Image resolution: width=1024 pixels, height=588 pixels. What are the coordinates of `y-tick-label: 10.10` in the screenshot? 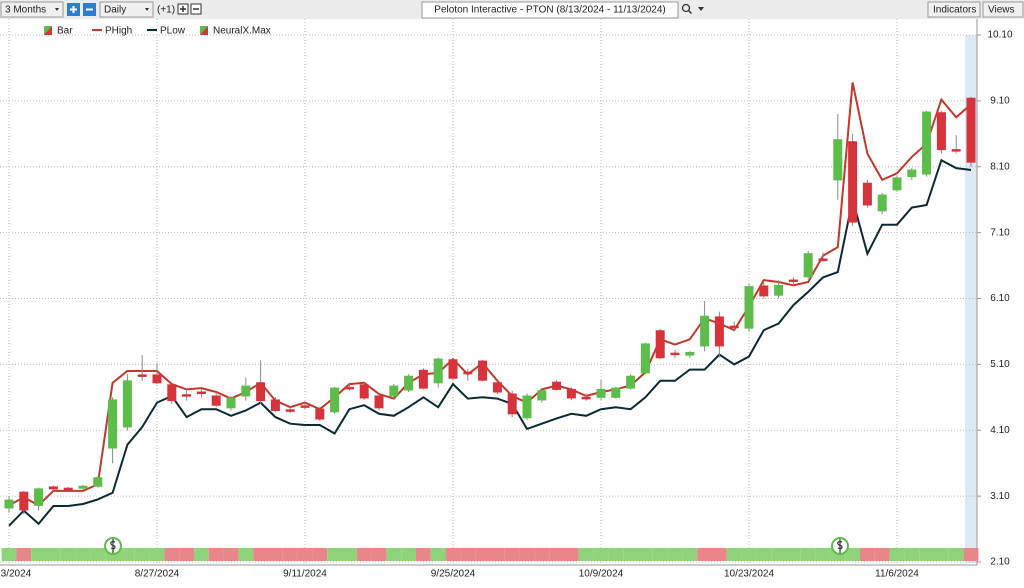 It's located at (999, 35).